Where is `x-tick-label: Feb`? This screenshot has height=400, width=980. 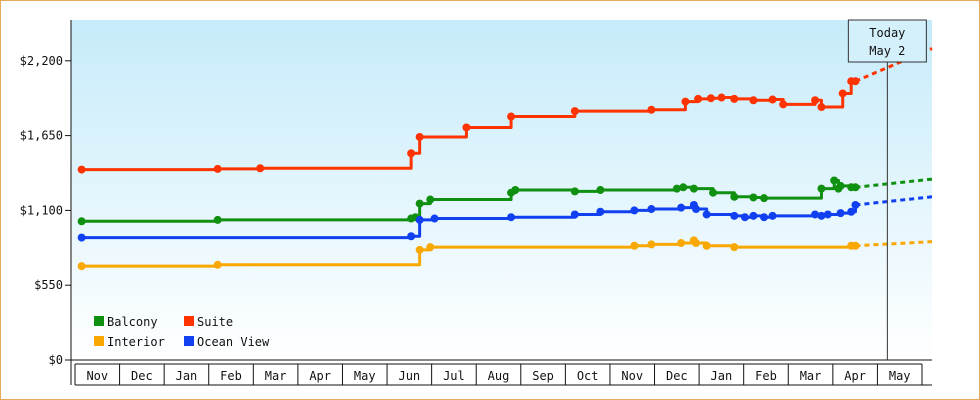
x-tick-label: Feb is located at coordinates (231, 376).